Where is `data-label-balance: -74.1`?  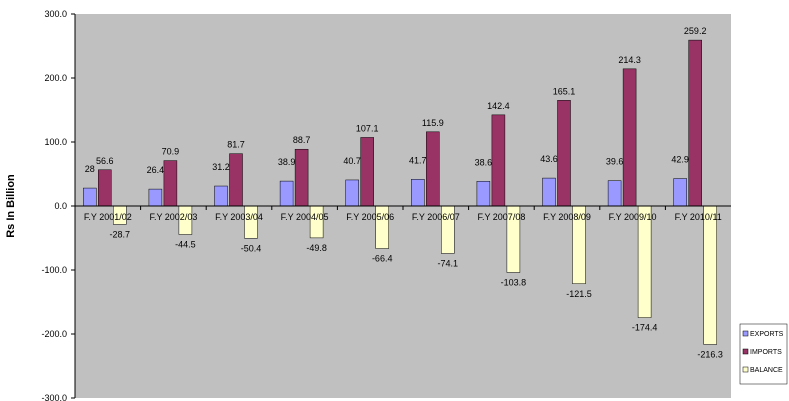 data-label-balance: -74.1 is located at coordinates (448, 263).